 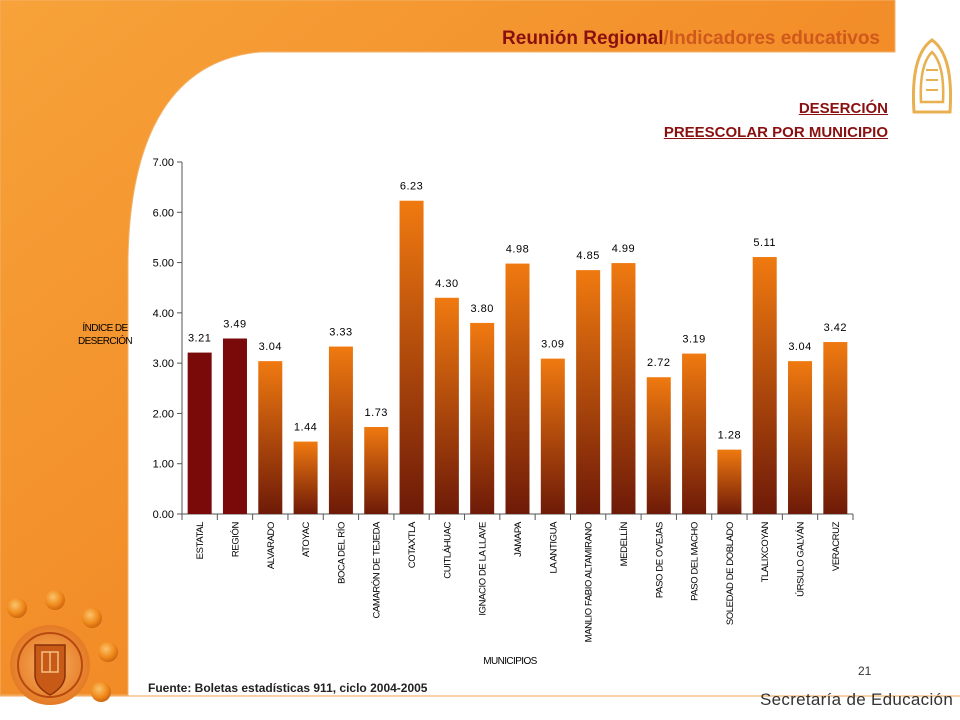 What do you see at coordinates (835, 328) in the screenshot?
I see `value-label: 3.42` at bounding box center [835, 328].